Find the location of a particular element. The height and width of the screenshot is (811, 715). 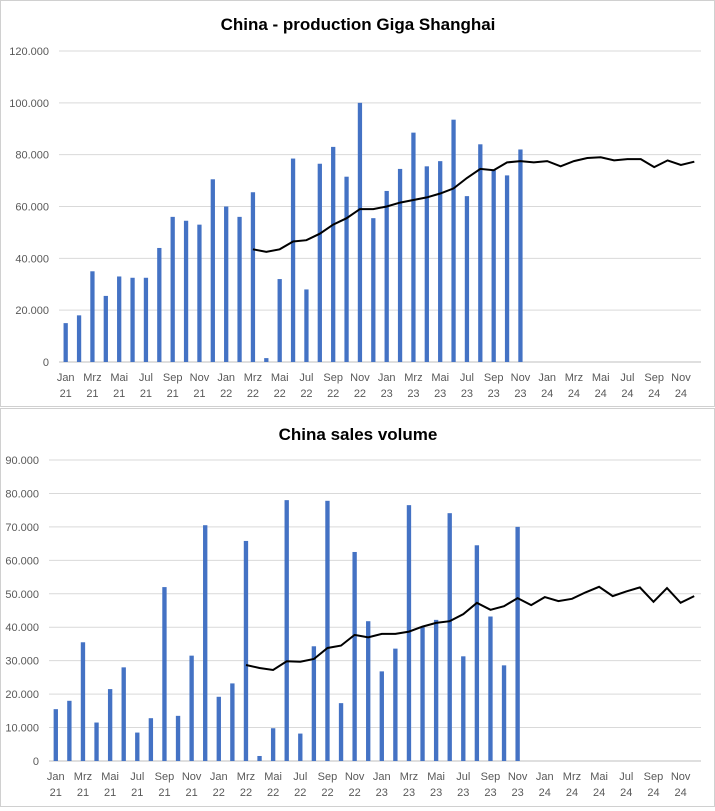

sales-y-tick-label: 60.000 is located at coordinates (22, 561).